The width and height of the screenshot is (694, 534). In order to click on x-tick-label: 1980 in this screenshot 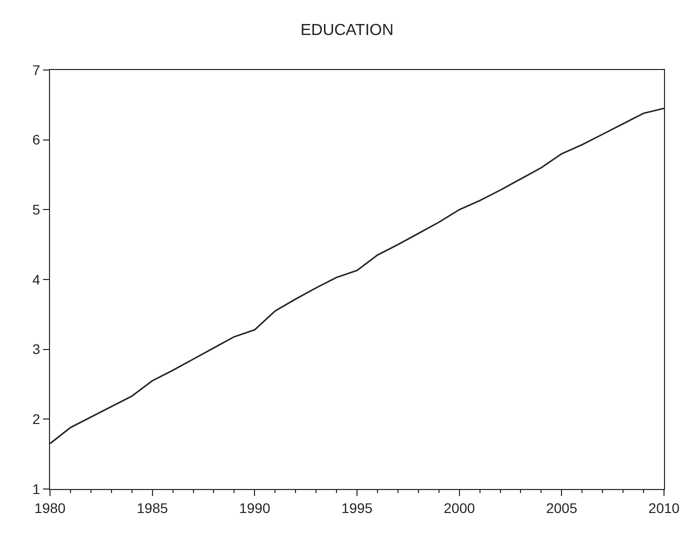, I will do `click(50, 508)`.